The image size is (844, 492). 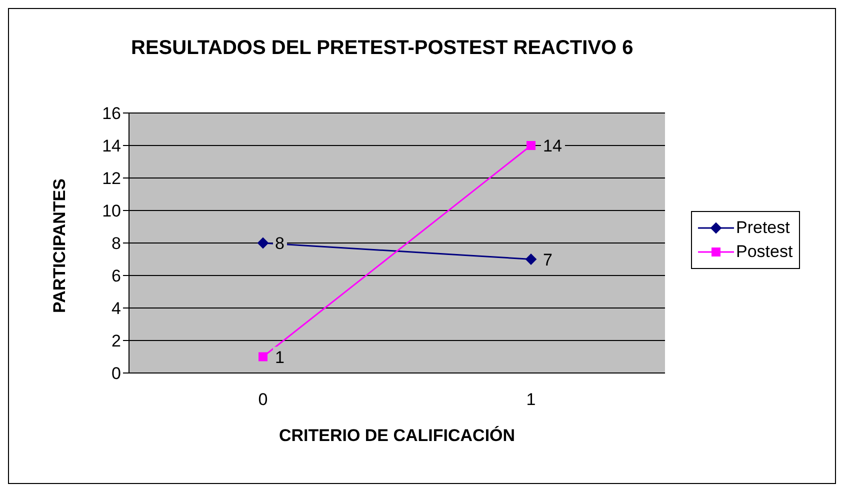 I want to click on x-axis-title: CRITERIO DE CALIFICACIÓN, so click(x=397, y=435).